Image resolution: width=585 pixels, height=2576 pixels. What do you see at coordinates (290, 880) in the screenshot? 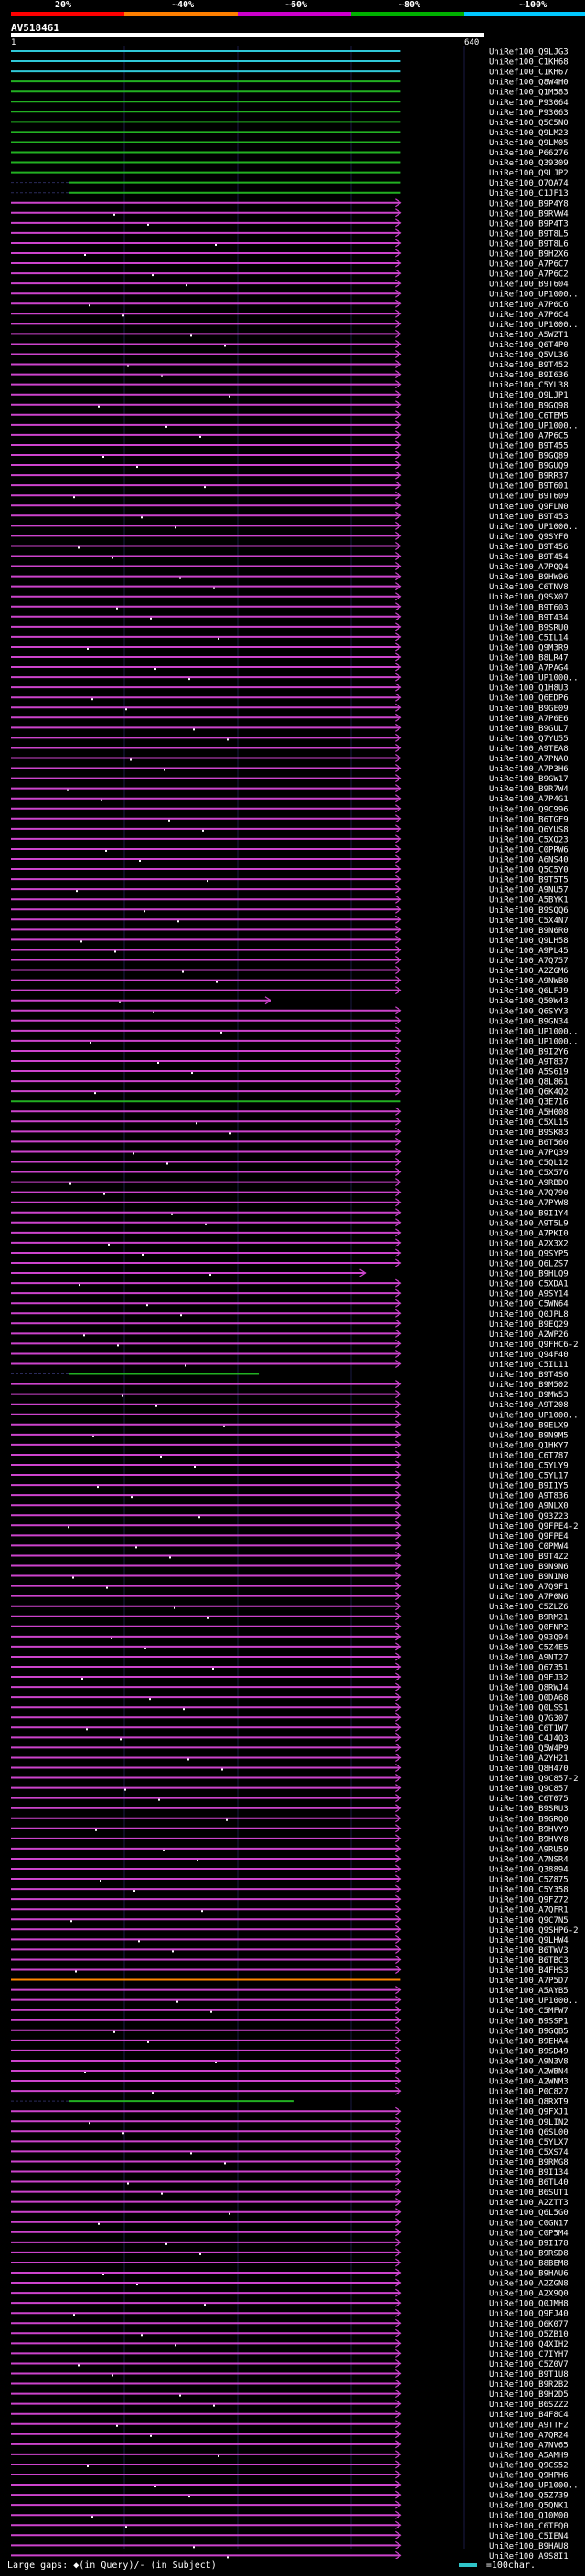
I see `hit-row: UniRef100_B9T5T5` at bounding box center [290, 880].